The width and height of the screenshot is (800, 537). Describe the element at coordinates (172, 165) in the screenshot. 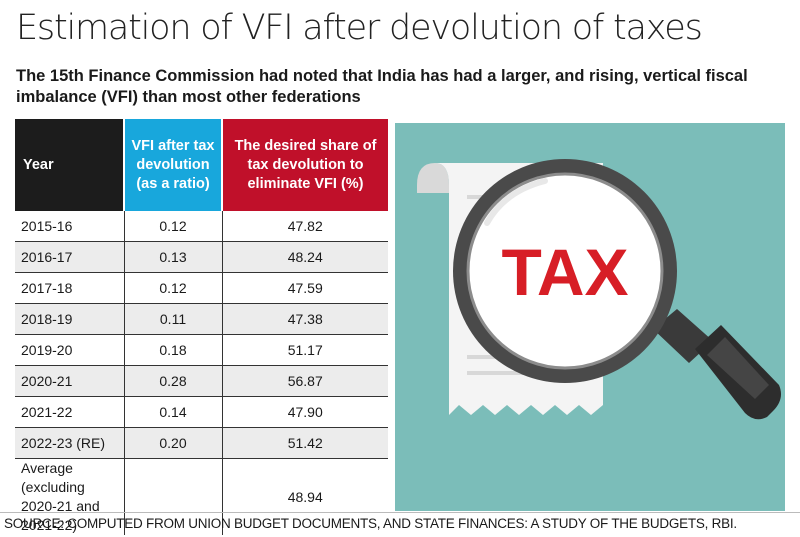

I see `column-header-vfi: VFI after tax devolution (as a ratio)` at that location.